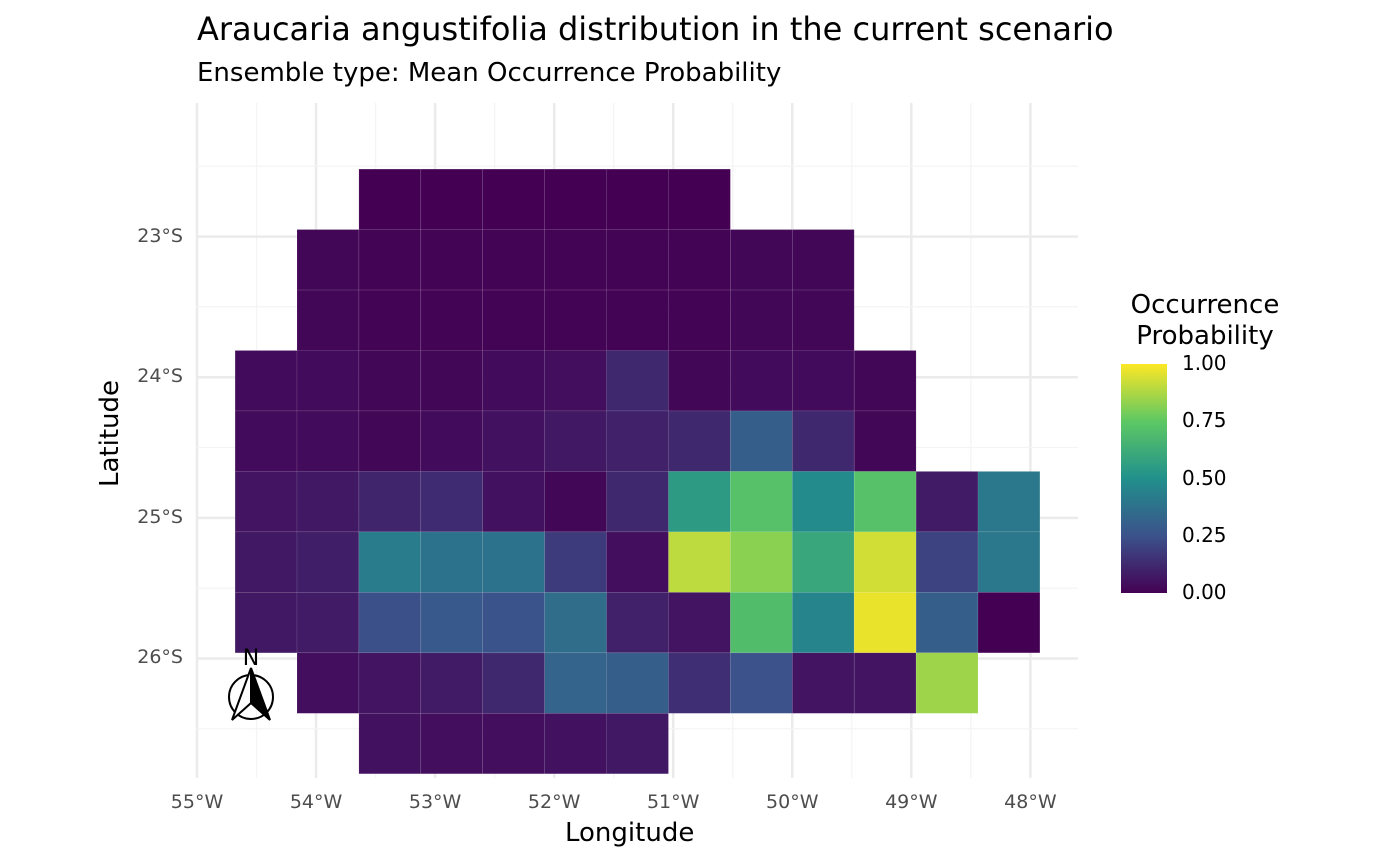  I want to click on legend-title: Occurrence Probability, so click(1205, 321).